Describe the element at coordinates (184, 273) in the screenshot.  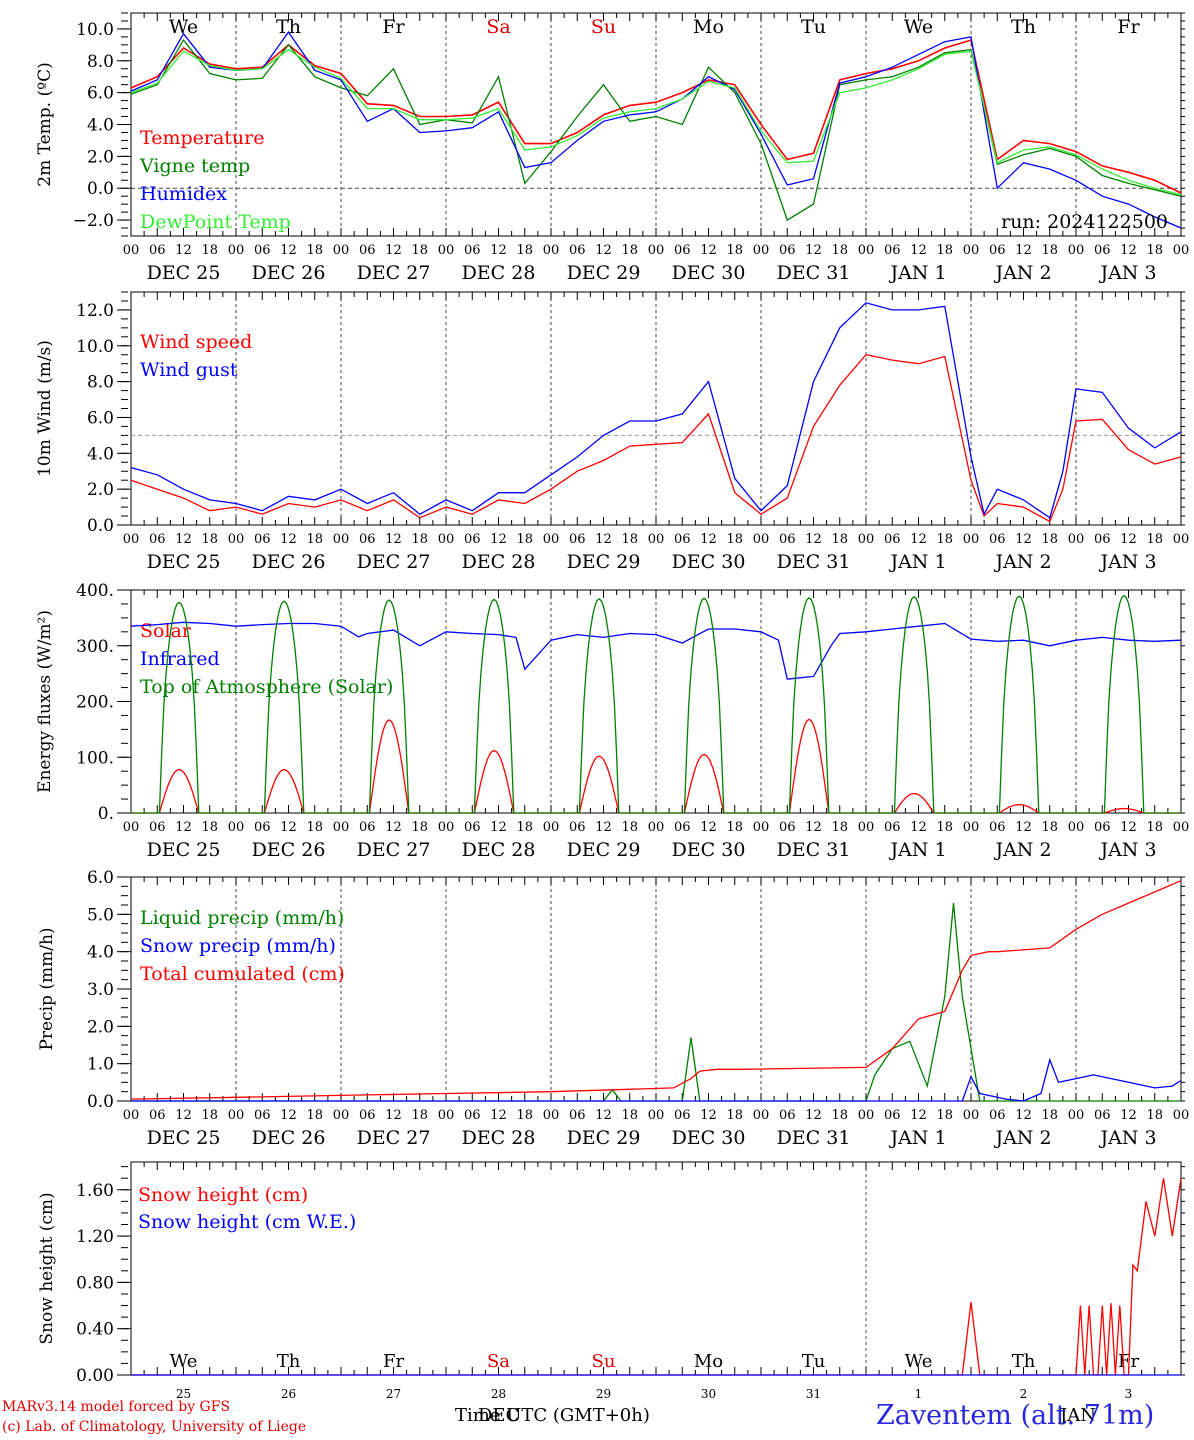
I see `x-date-label: DEC 25` at that location.